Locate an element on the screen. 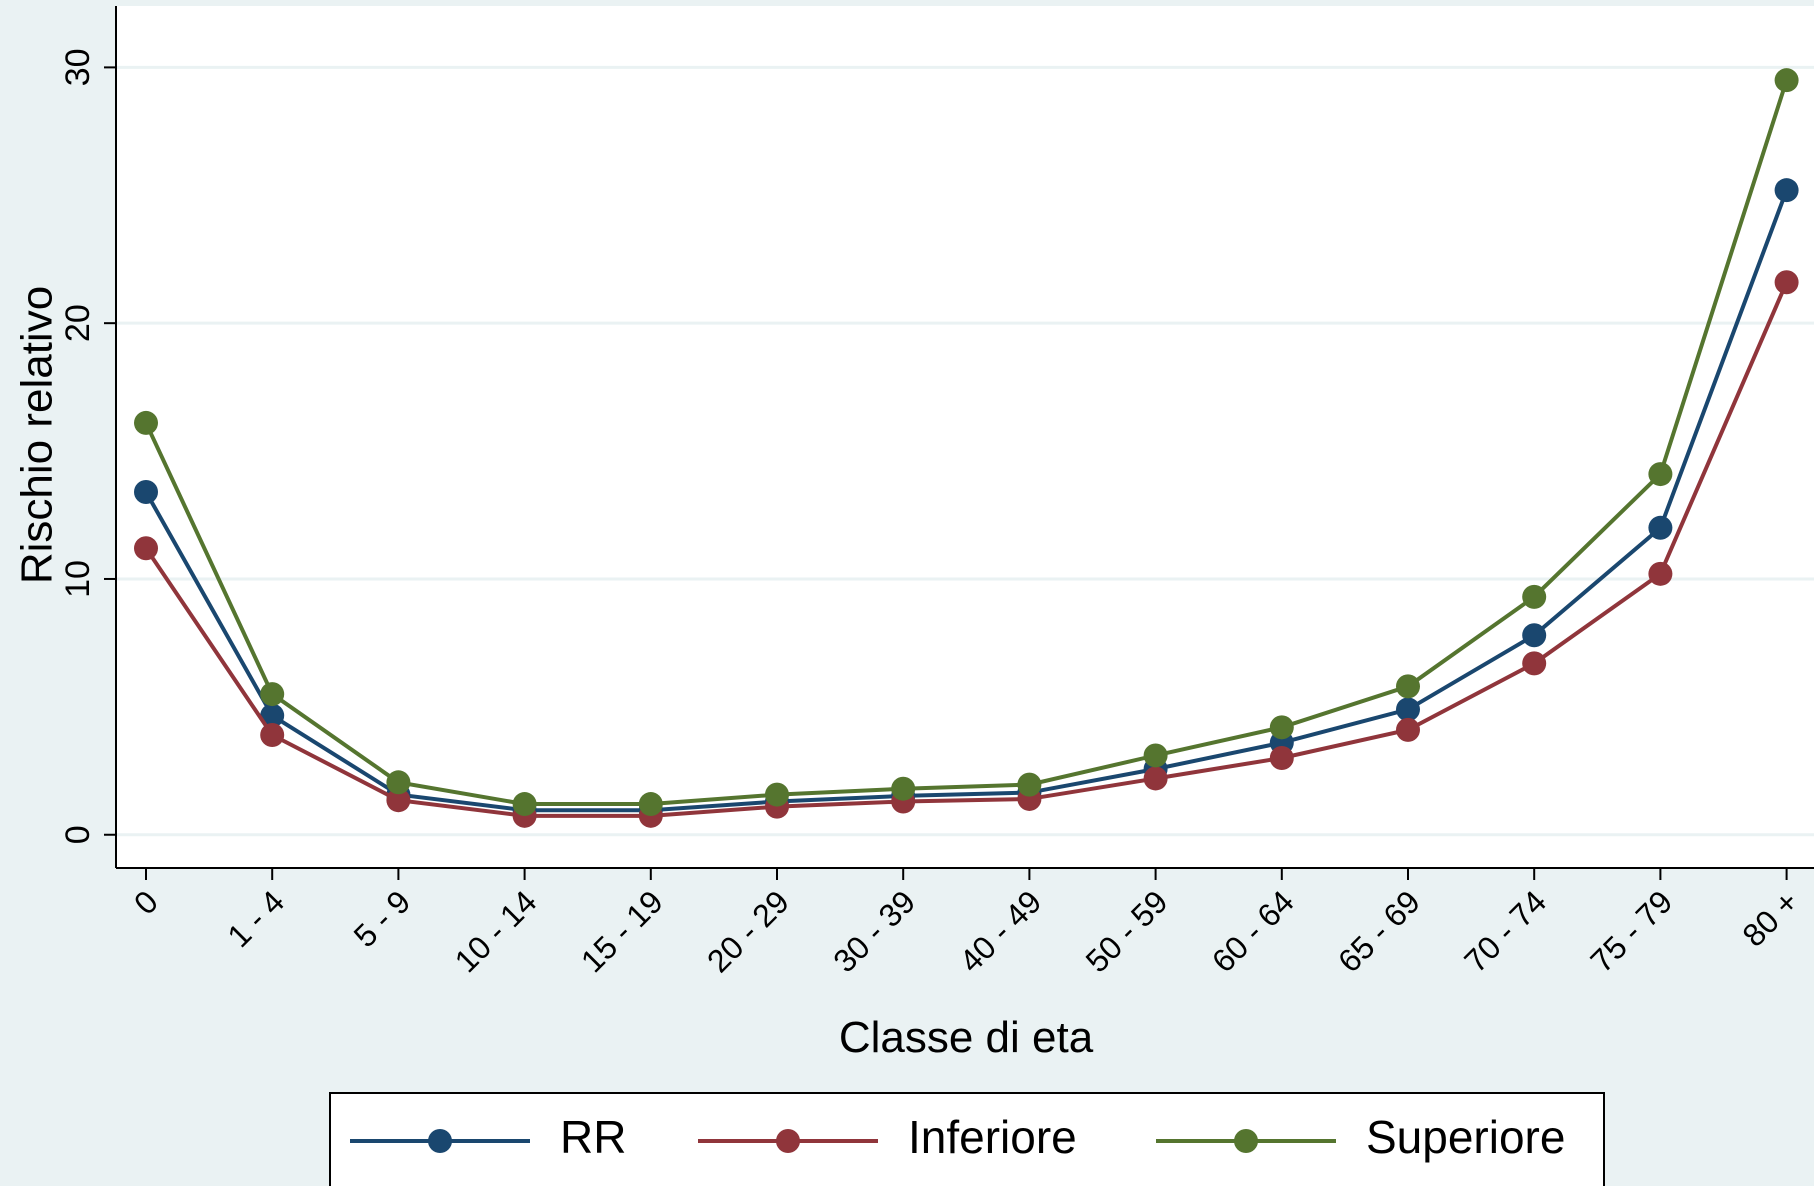  legend is located at coordinates (967, 1139).